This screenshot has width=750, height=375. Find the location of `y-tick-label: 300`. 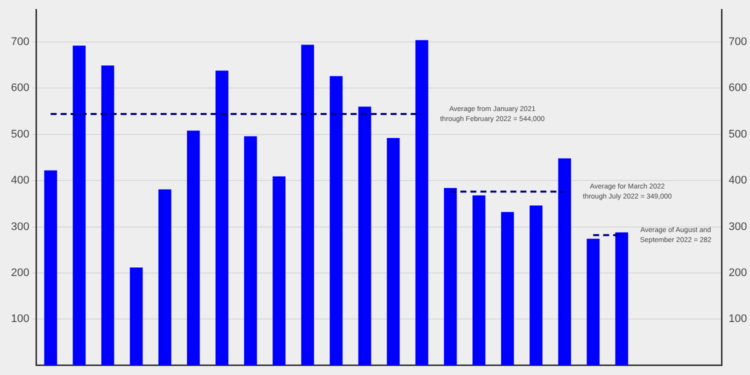

y-tick-label: 300 is located at coordinates (20, 226).